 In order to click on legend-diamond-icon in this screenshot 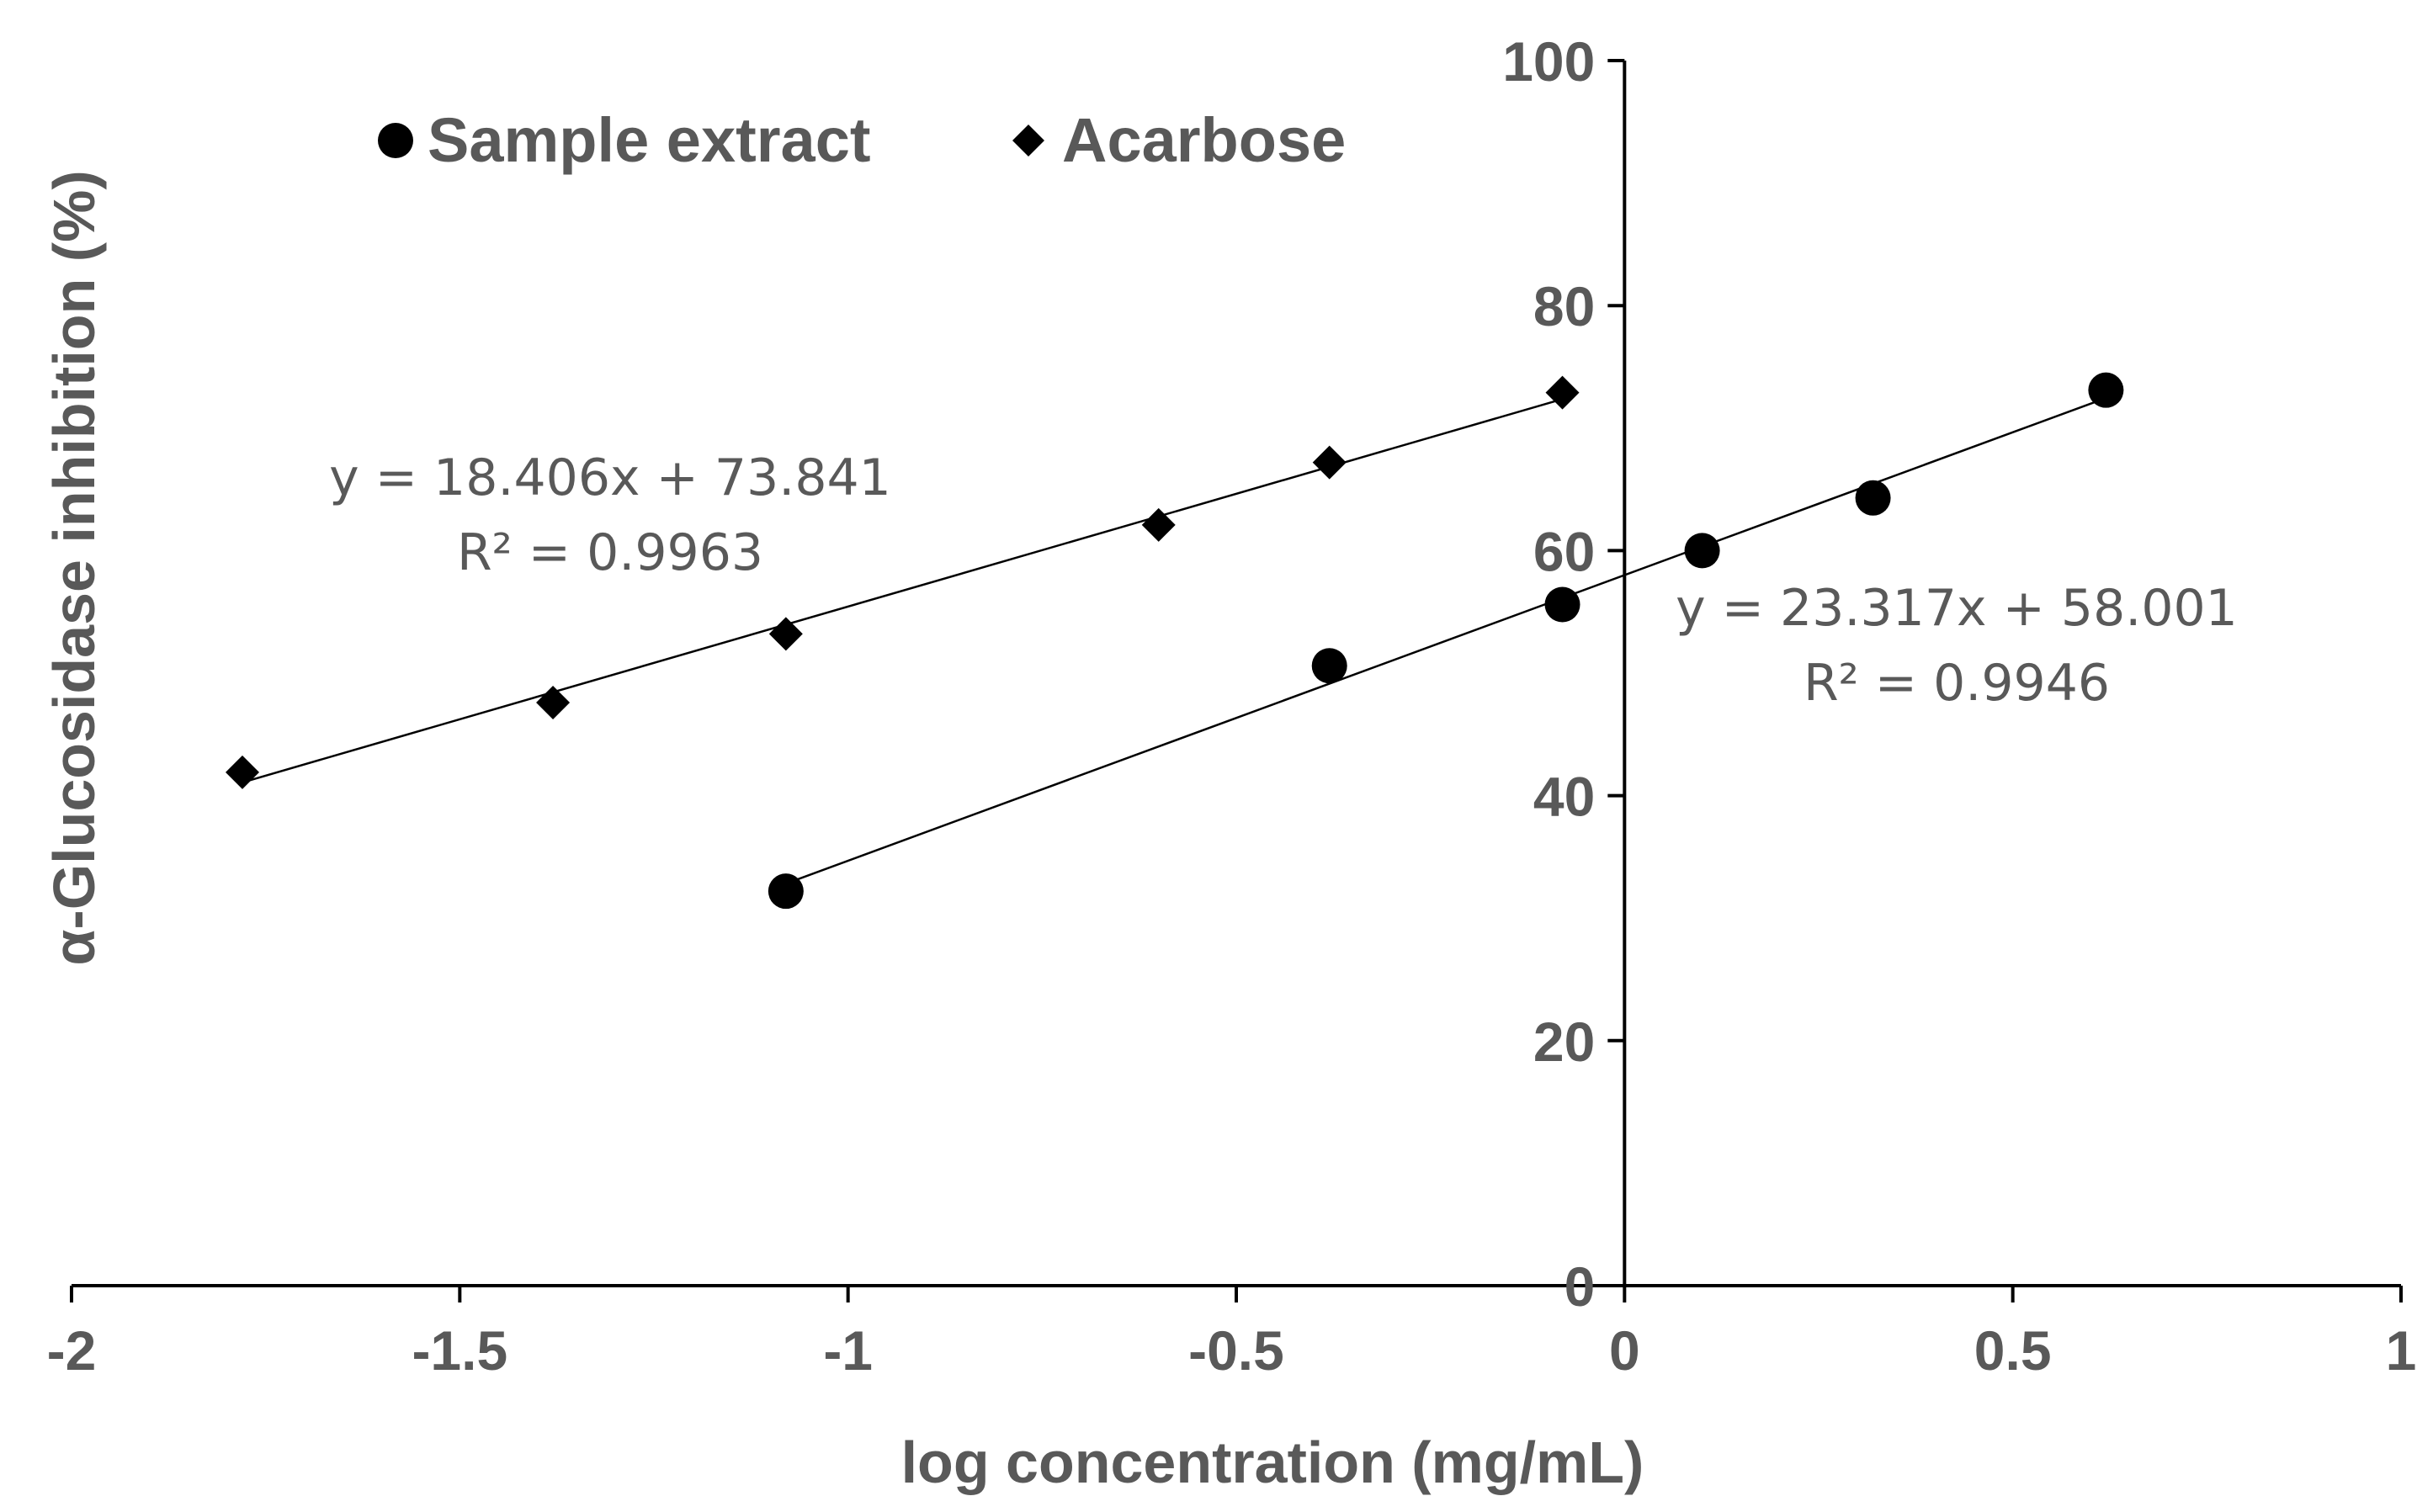, I will do `click(1028, 141)`.